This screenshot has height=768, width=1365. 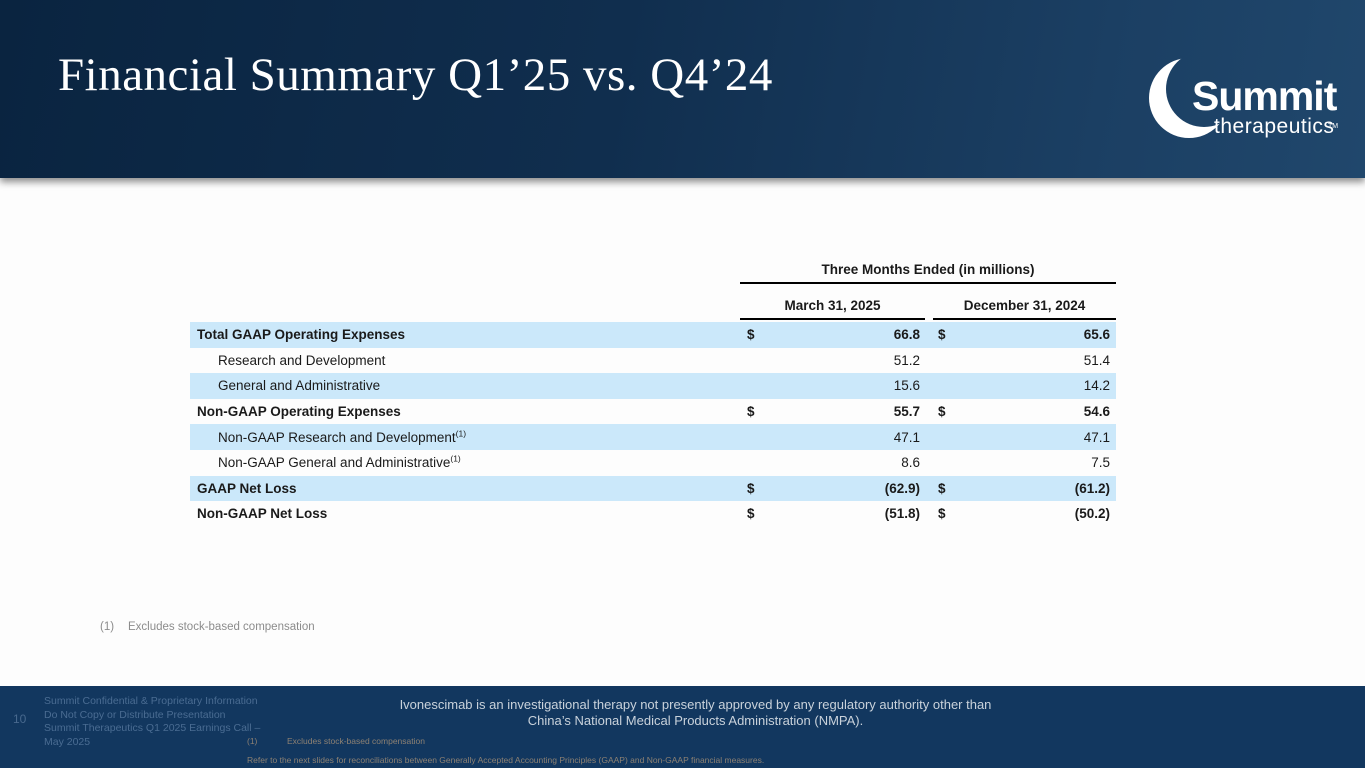 I want to click on footer-footnote-marker: (1), so click(x=252, y=741).